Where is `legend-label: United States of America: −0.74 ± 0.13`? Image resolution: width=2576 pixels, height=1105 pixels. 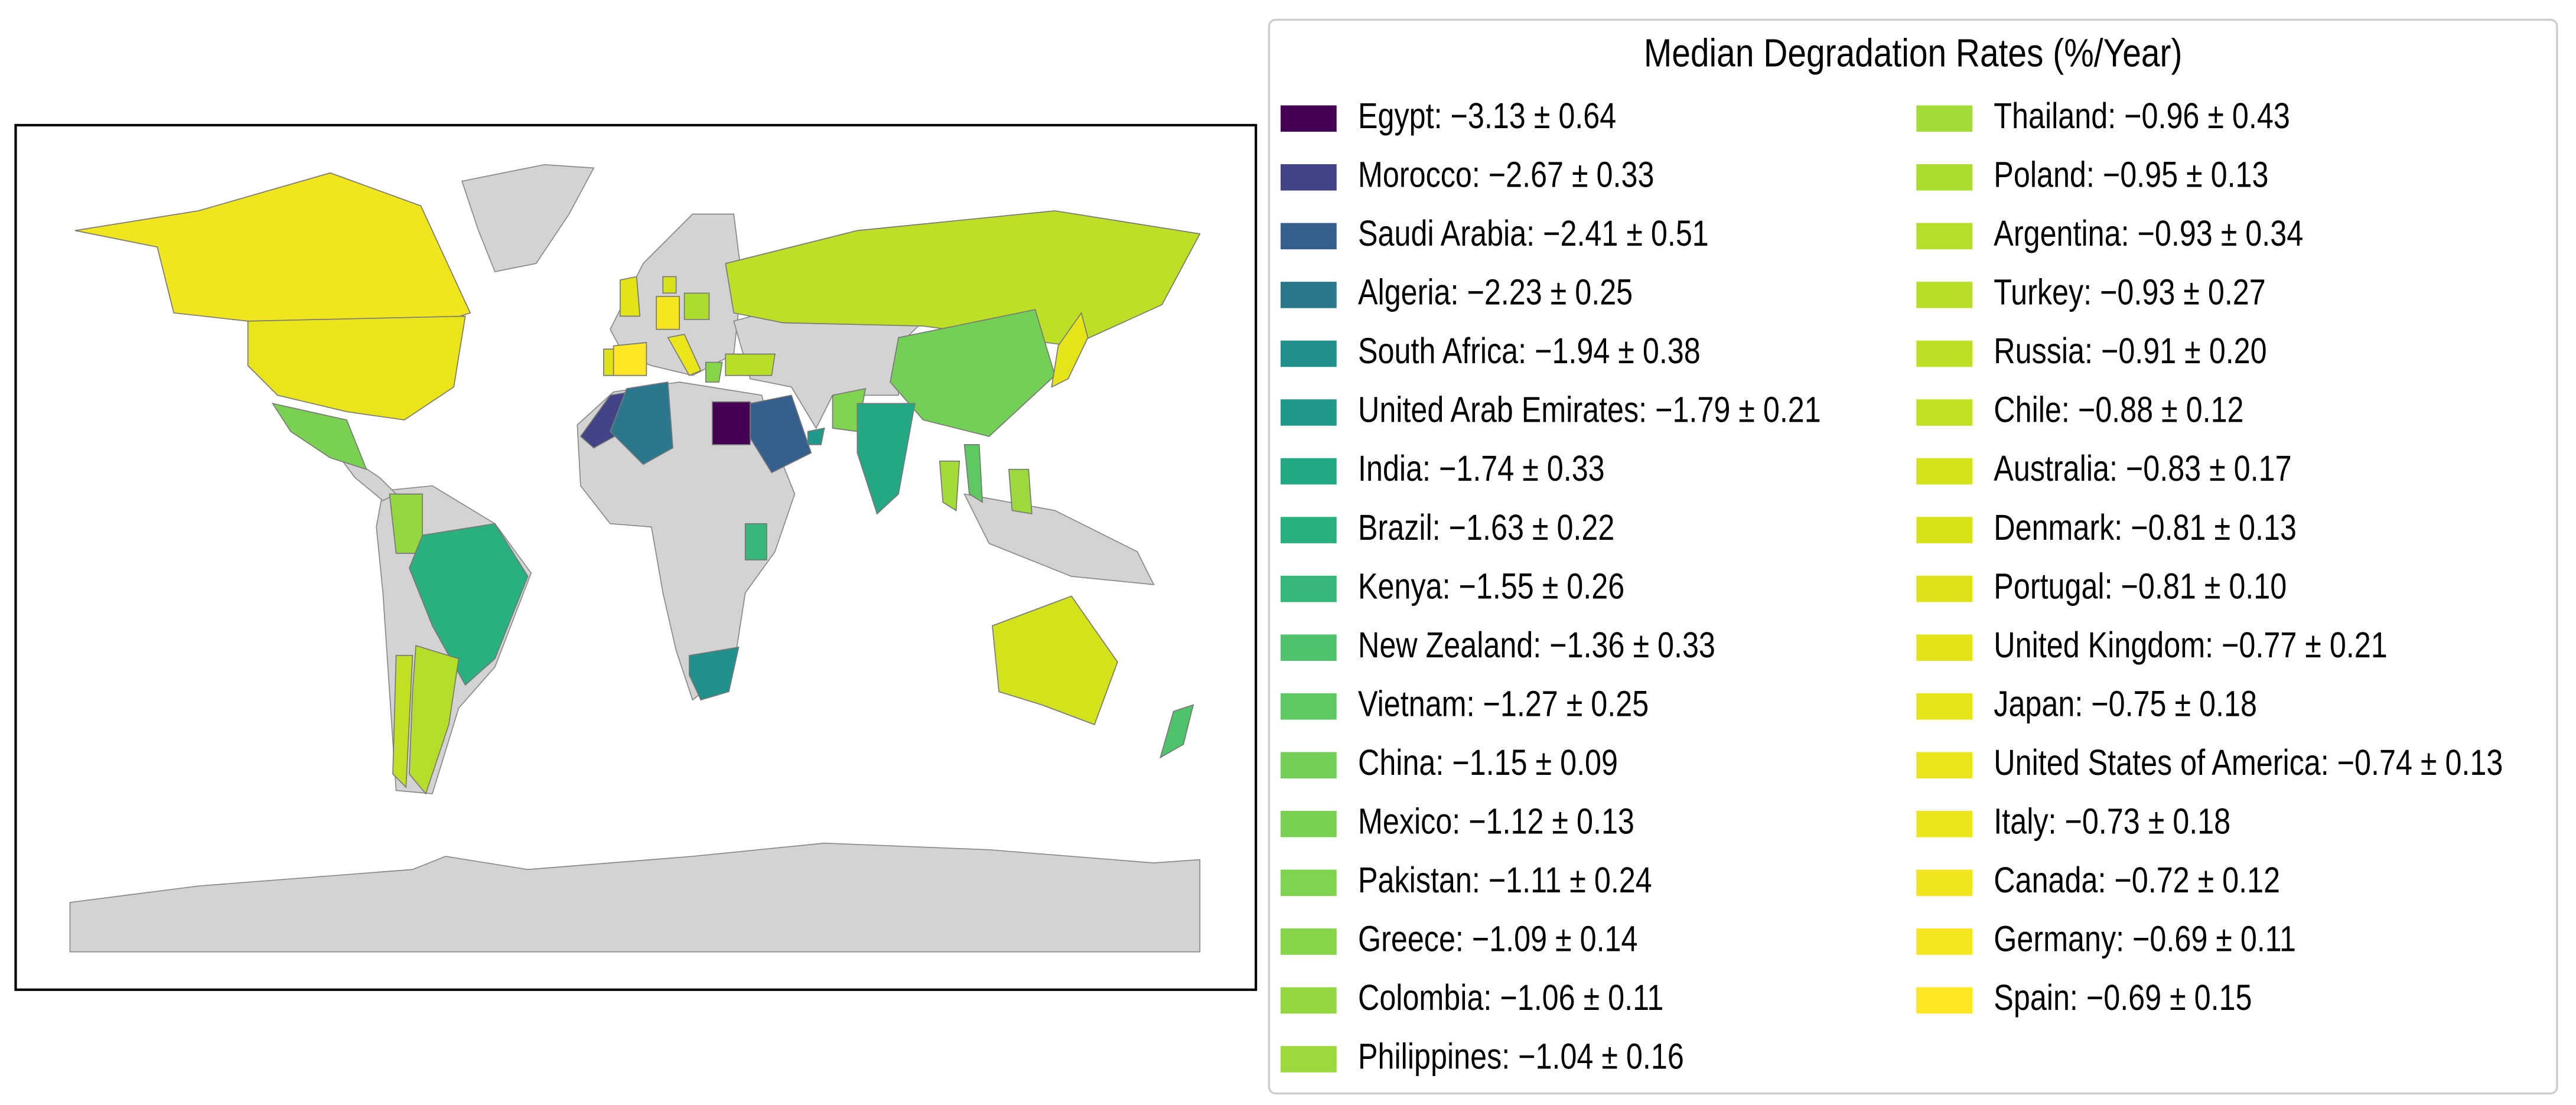 legend-label: United States of America: −0.74 ± 0.13 is located at coordinates (2248, 762).